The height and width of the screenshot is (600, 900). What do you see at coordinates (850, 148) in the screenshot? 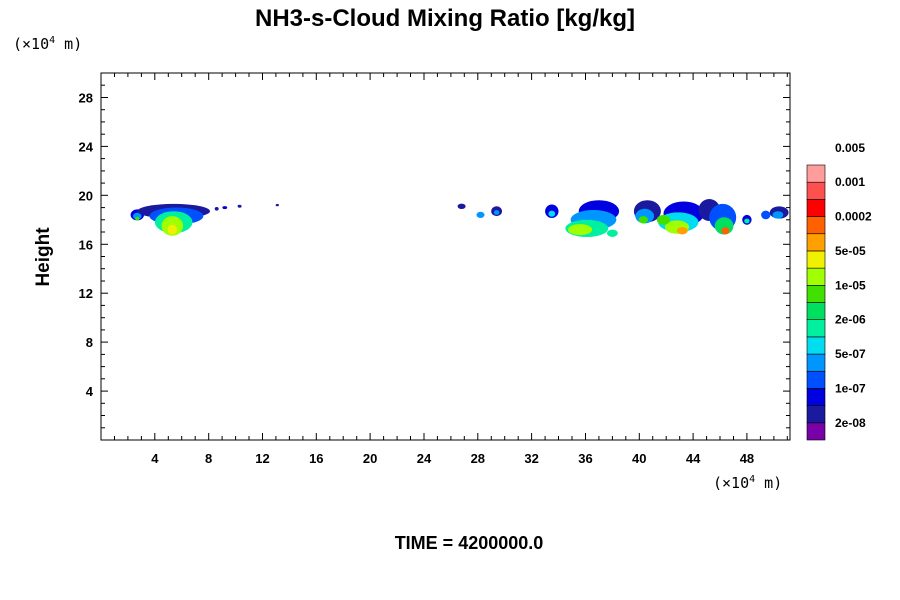
I see `colorbar-label: 0.005` at bounding box center [850, 148].